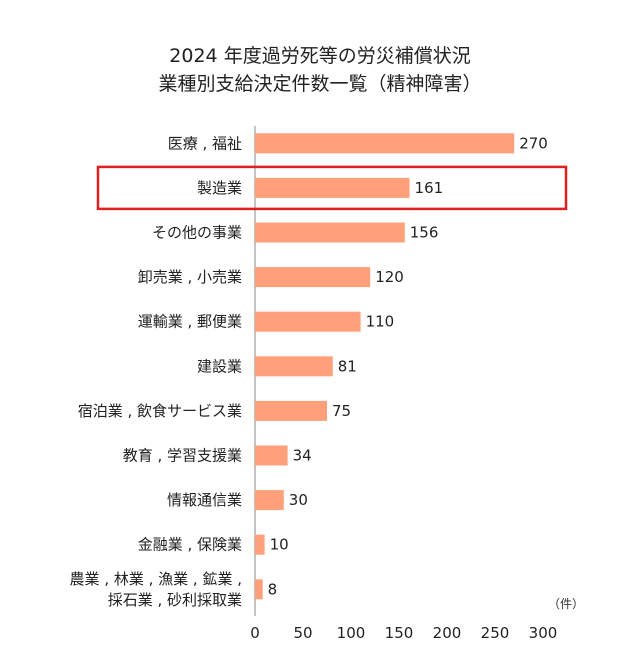  Describe the element at coordinates (380, 322) in the screenshot. I see `data-label: 110` at that location.